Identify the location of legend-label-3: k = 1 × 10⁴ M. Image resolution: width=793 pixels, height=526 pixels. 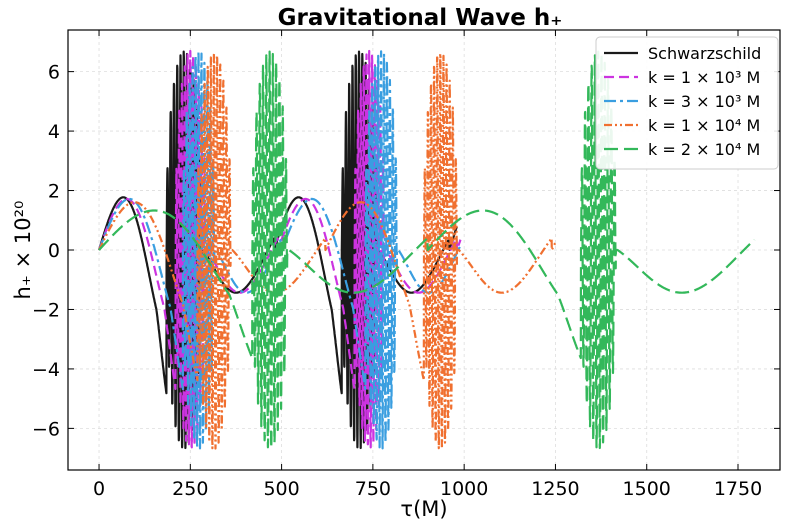
(704, 125).